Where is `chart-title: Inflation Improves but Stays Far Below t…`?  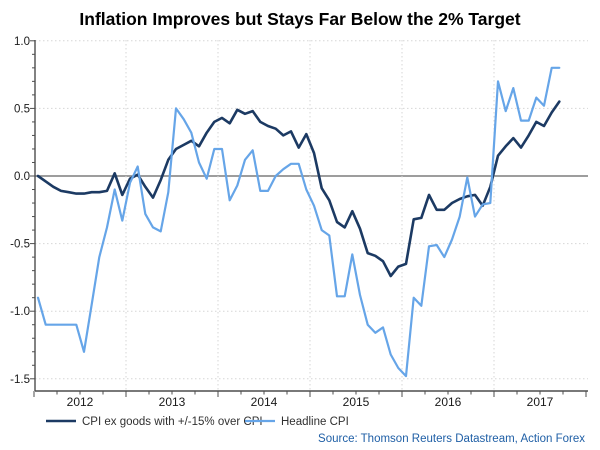
chart-title: Inflation Improves but Stays Far Below t… is located at coordinates (299, 19).